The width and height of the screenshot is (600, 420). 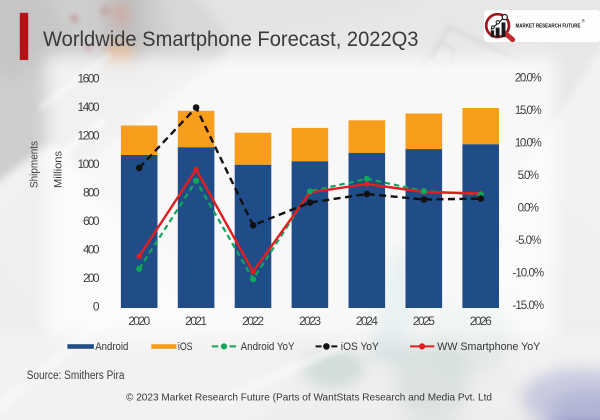 What do you see at coordinates (360, 347) in the screenshot?
I see `svg-text: iOS YoY` at bounding box center [360, 347].